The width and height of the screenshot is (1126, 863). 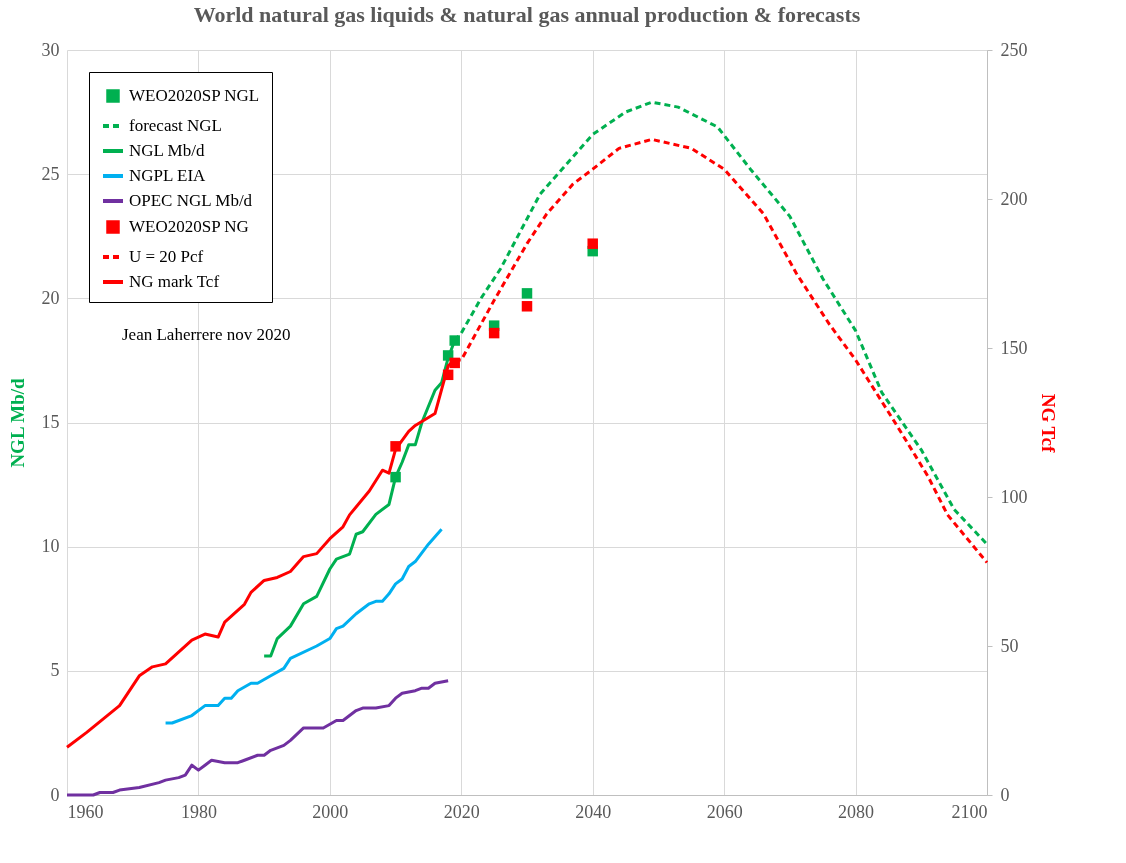 What do you see at coordinates (724, 811) in the screenshot?
I see `x-tick-label: 2060` at bounding box center [724, 811].